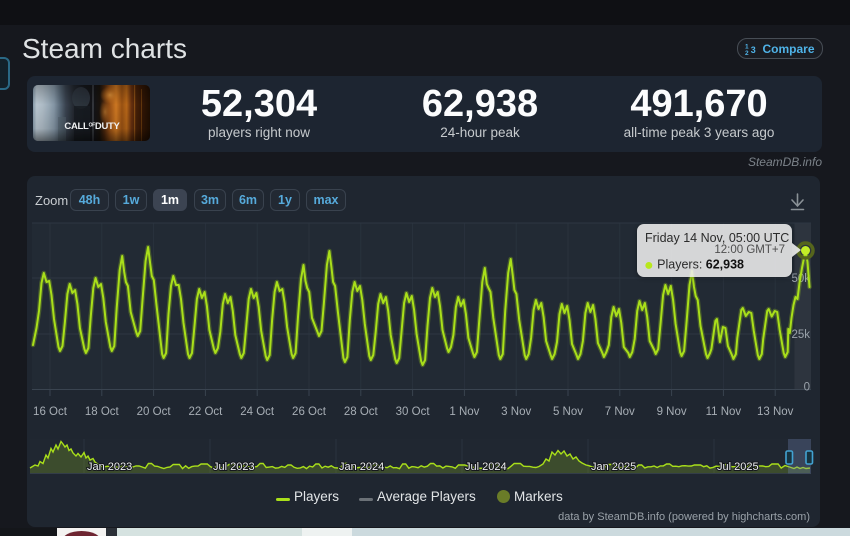  Describe the element at coordinates (92, 126) in the screenshot. I see `svg-text: CALLOFDUTY` at that location.